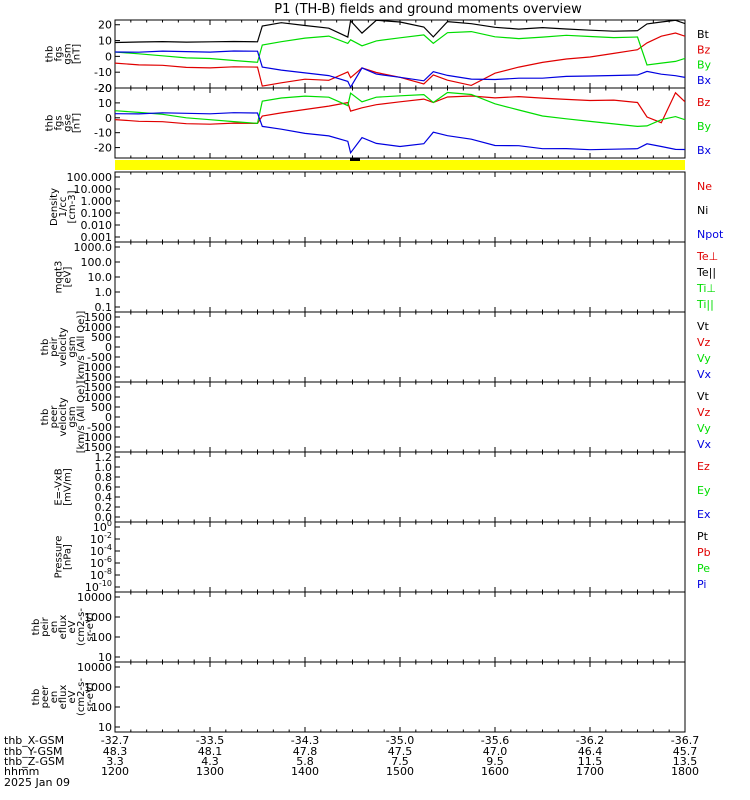  What do you see at coordinates (68, 53) in the screenshot?
I see `y-axis-label: gsm` at bounding box center [68, 53].